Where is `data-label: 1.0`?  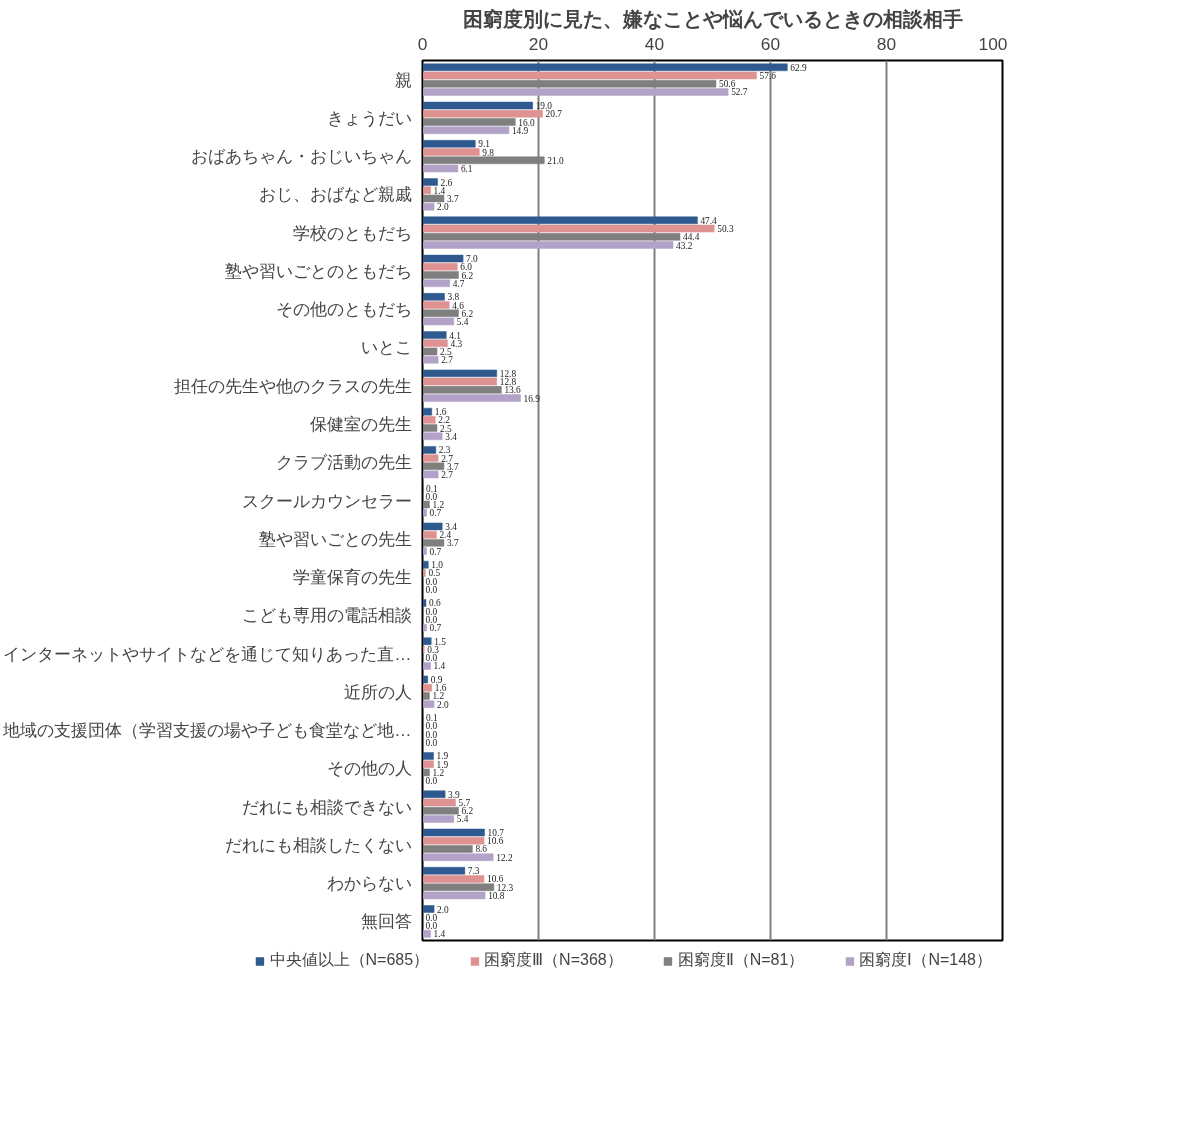 data-label: 1.0 is located at coordinates (437, 565).